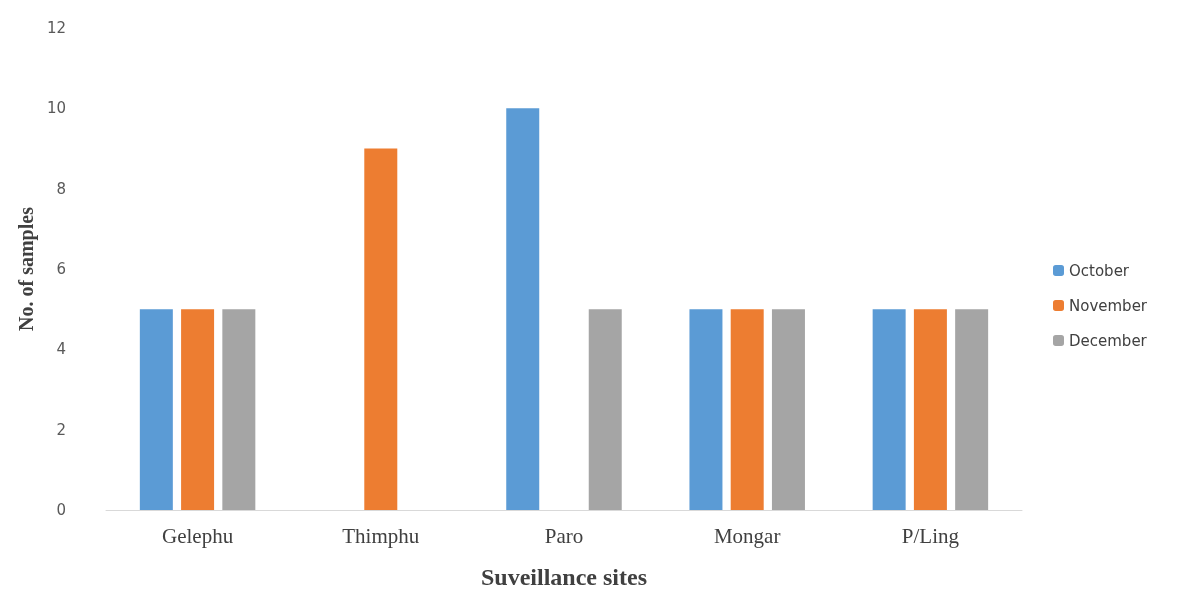 The width and height of the screenshot is (1198, 611). Describe the element at coordinates (61, 349) in the screenshot. I see `y-tick-label: 4` at that location.